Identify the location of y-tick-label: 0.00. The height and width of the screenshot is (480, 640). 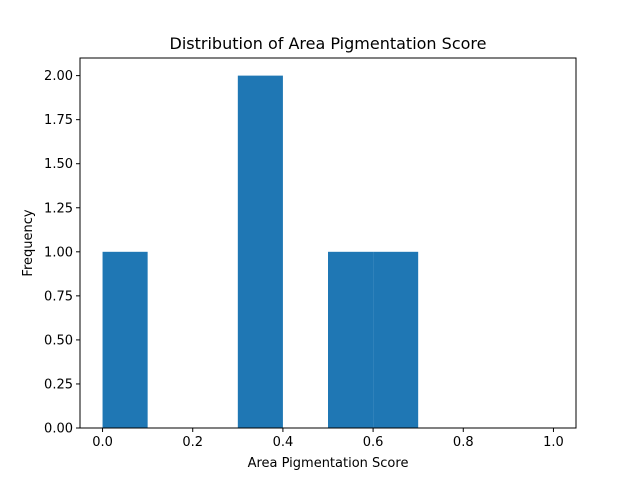
(58, 429).